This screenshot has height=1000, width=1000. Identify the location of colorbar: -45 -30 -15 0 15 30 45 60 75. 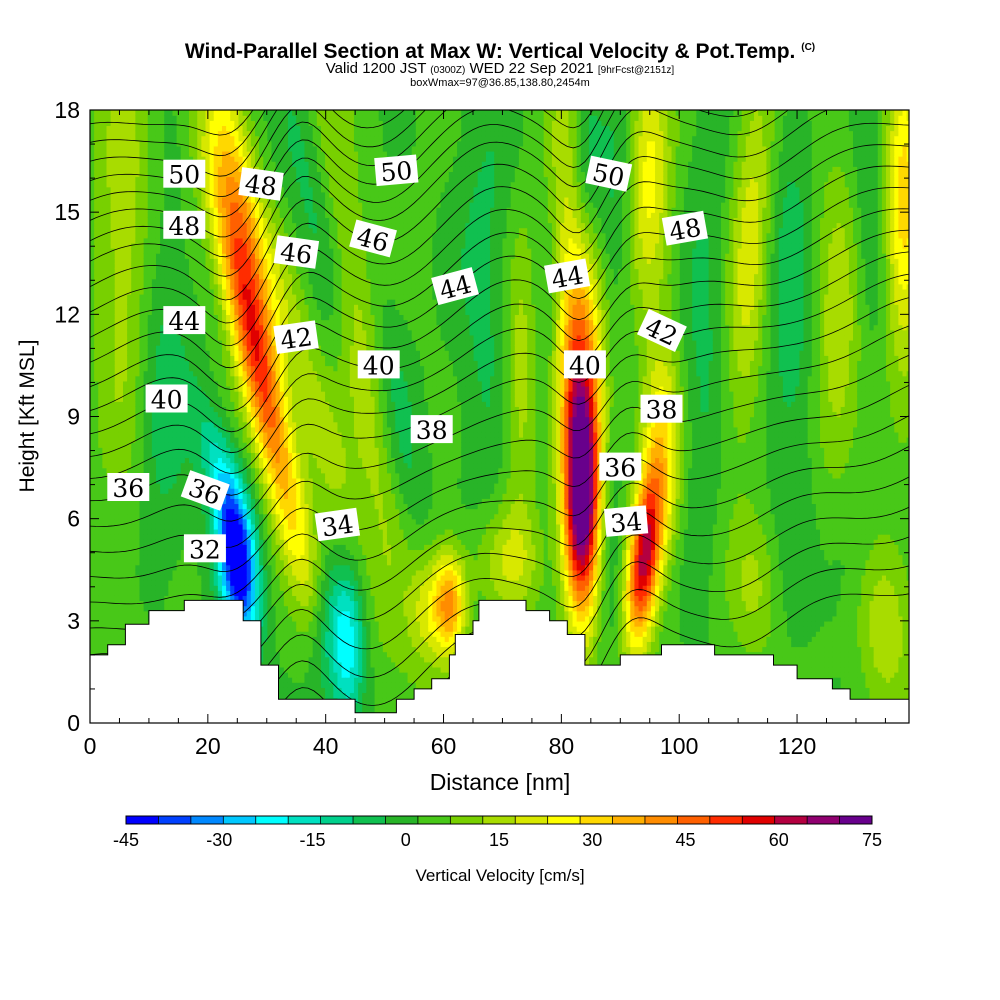
(497, 833).